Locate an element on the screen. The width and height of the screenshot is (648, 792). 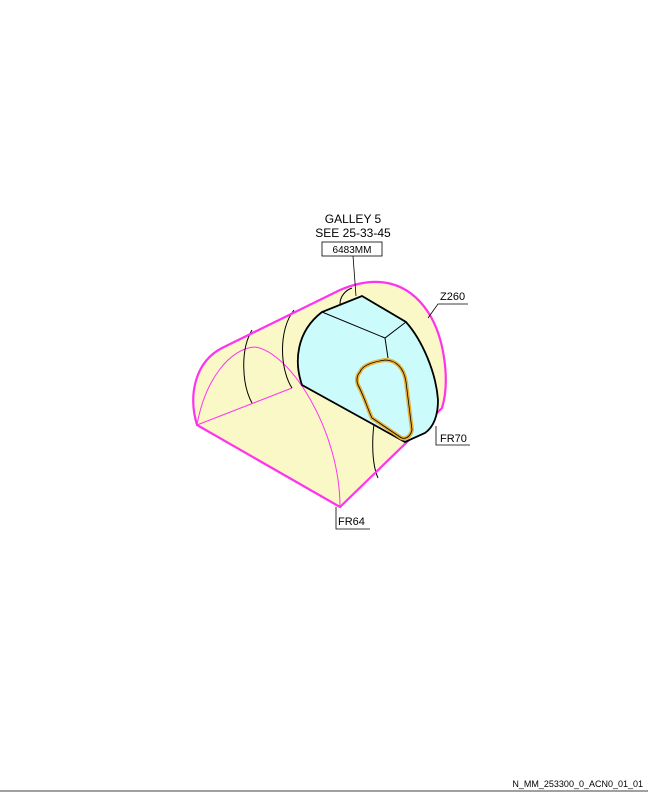
callout-title: GALLEY 5 is located at coordinates (353, 219).